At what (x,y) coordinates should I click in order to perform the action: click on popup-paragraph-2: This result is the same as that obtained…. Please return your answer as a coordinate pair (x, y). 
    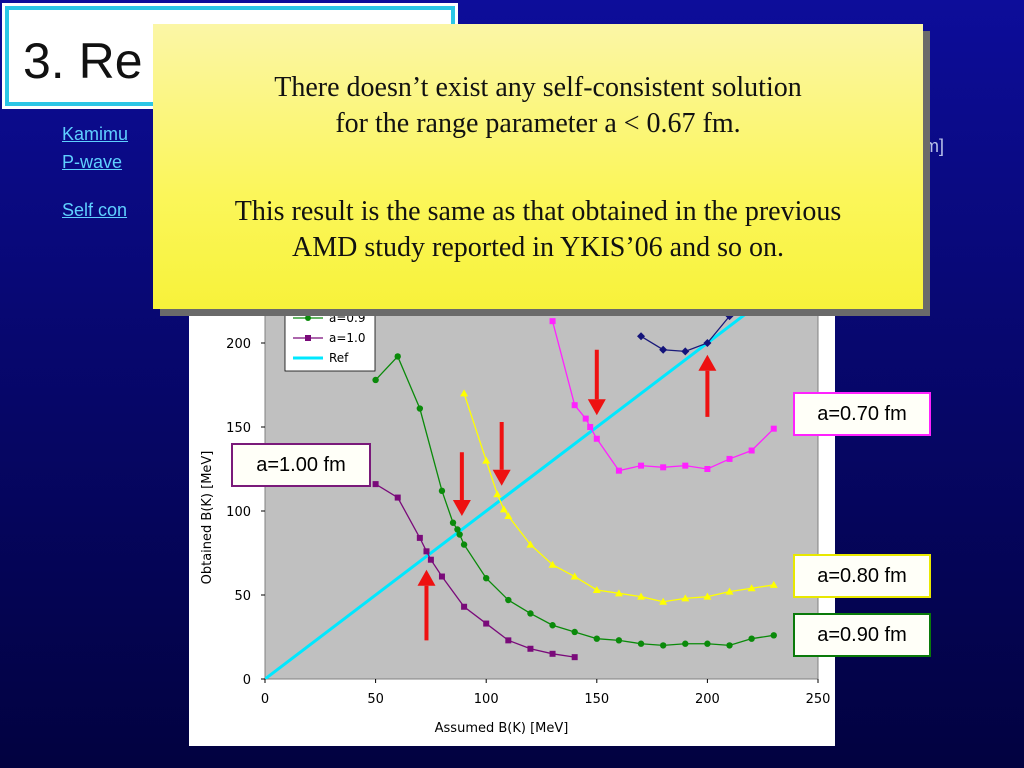
    Looking at the image, I should click on (538, 230).